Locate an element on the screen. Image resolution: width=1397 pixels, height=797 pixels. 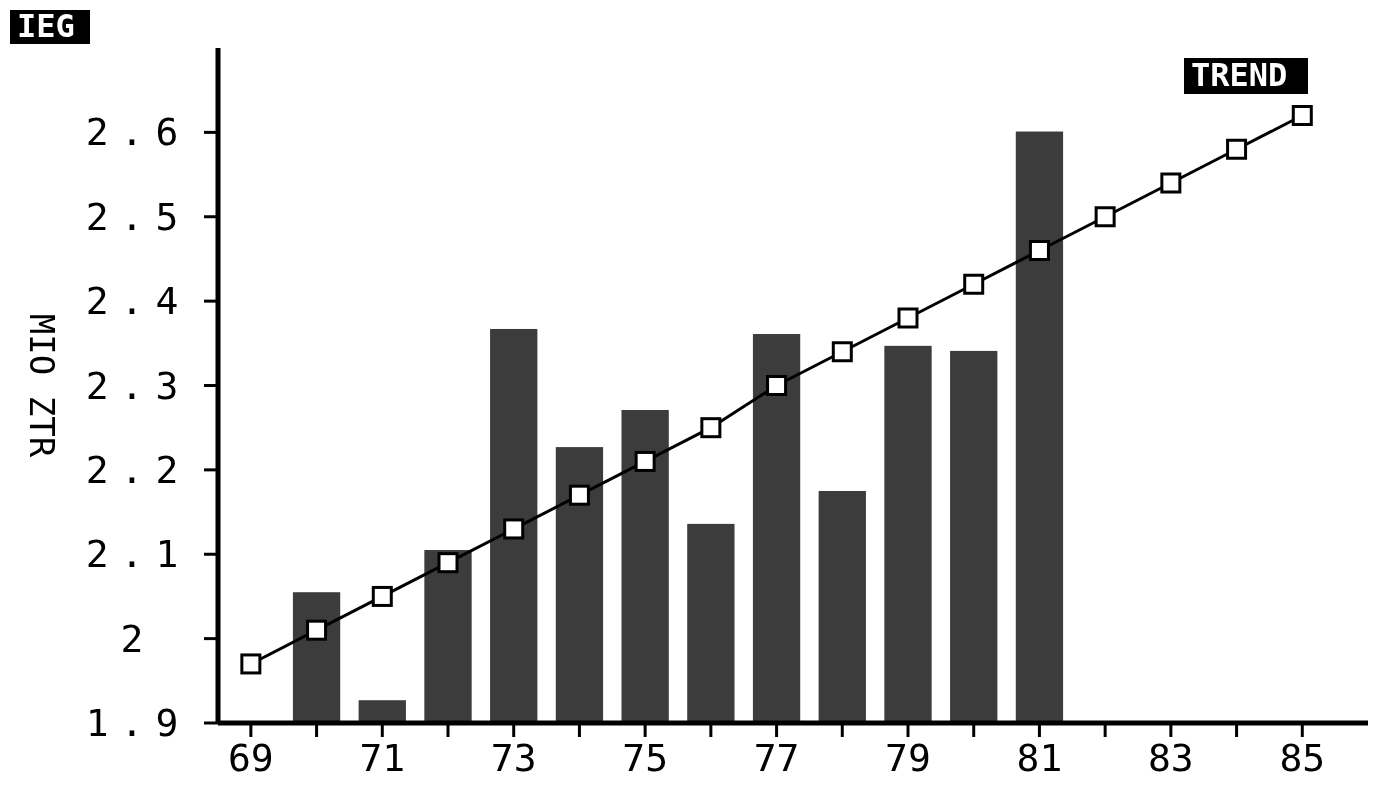
series-label: TREND is located at coordinates (1239, 75).